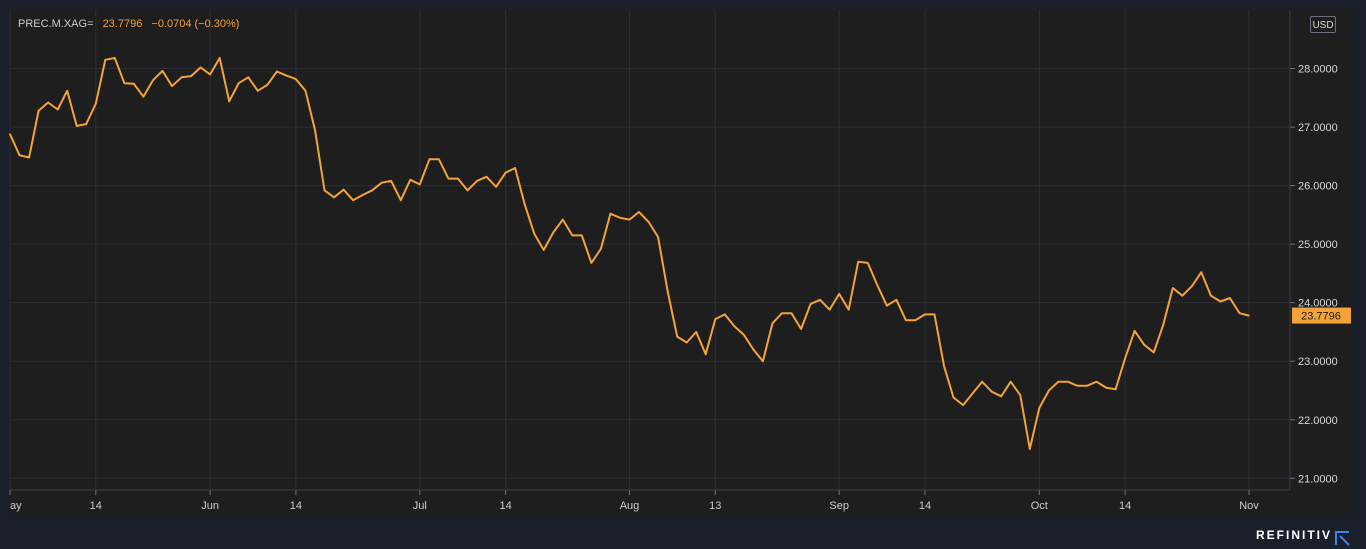 This screenshot has height=549, width=1366. I want to click on currency-badge: USD, so click(1323, 24).